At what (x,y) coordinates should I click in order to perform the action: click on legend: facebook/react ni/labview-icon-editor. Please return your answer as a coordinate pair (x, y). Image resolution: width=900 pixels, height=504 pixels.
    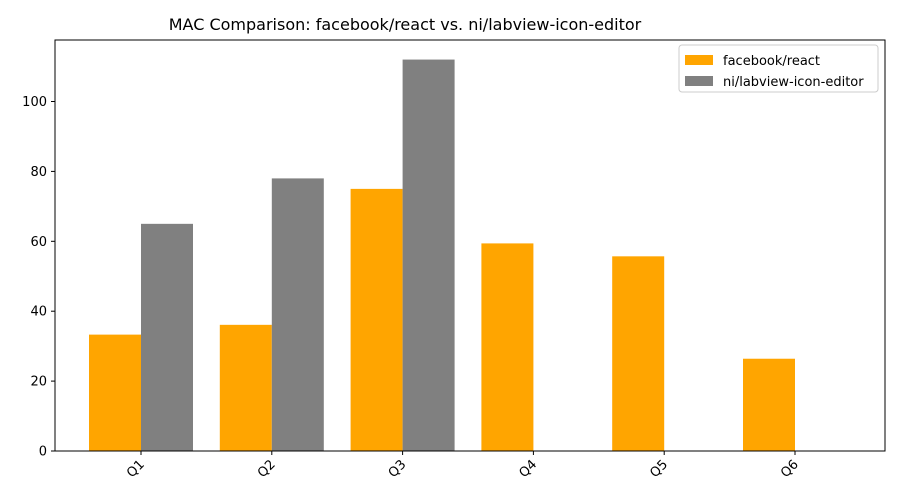
    Looking at the image, I should click on (778, 68).